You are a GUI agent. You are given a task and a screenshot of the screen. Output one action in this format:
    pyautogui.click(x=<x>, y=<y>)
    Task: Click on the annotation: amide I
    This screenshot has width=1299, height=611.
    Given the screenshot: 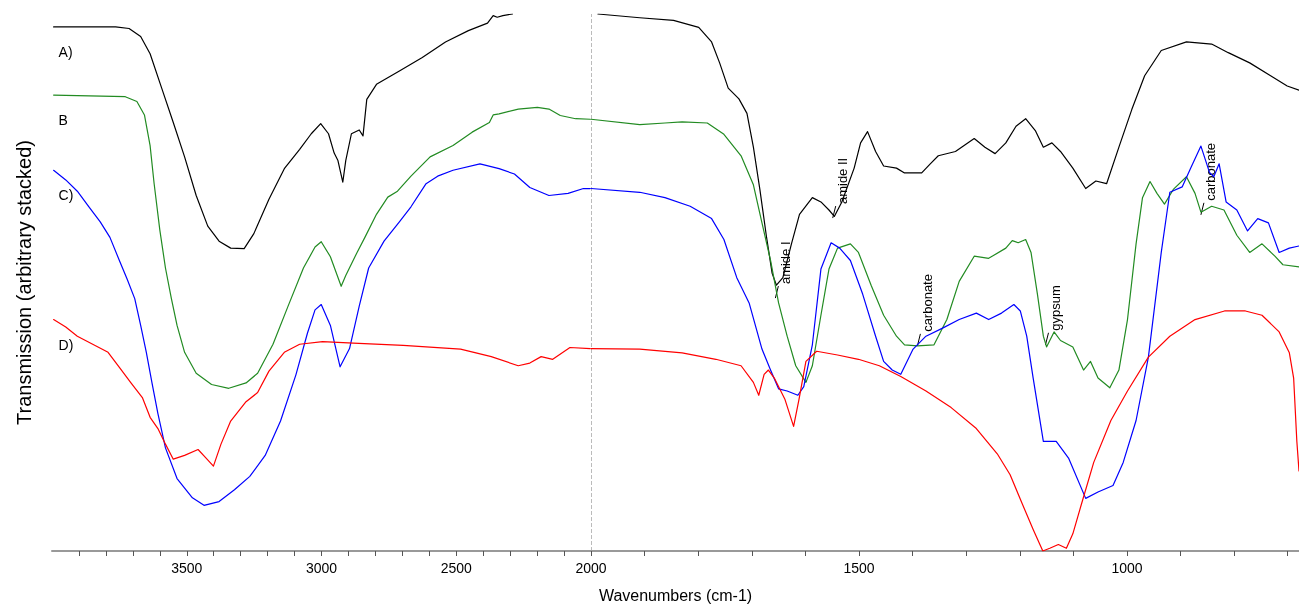 What is the action you would take?
    pyautogui.click(x=785, y=263)
    